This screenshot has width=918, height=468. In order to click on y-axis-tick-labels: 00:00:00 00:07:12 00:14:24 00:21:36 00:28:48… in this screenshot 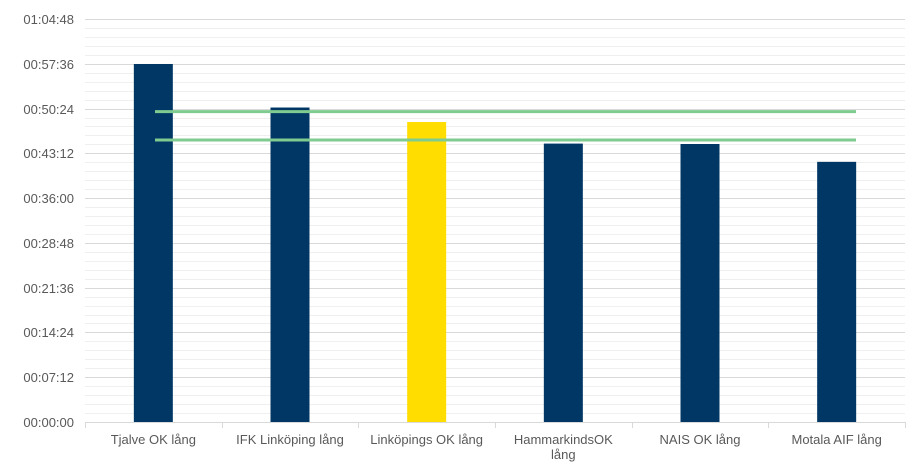, I will do `click(48, 221)`.